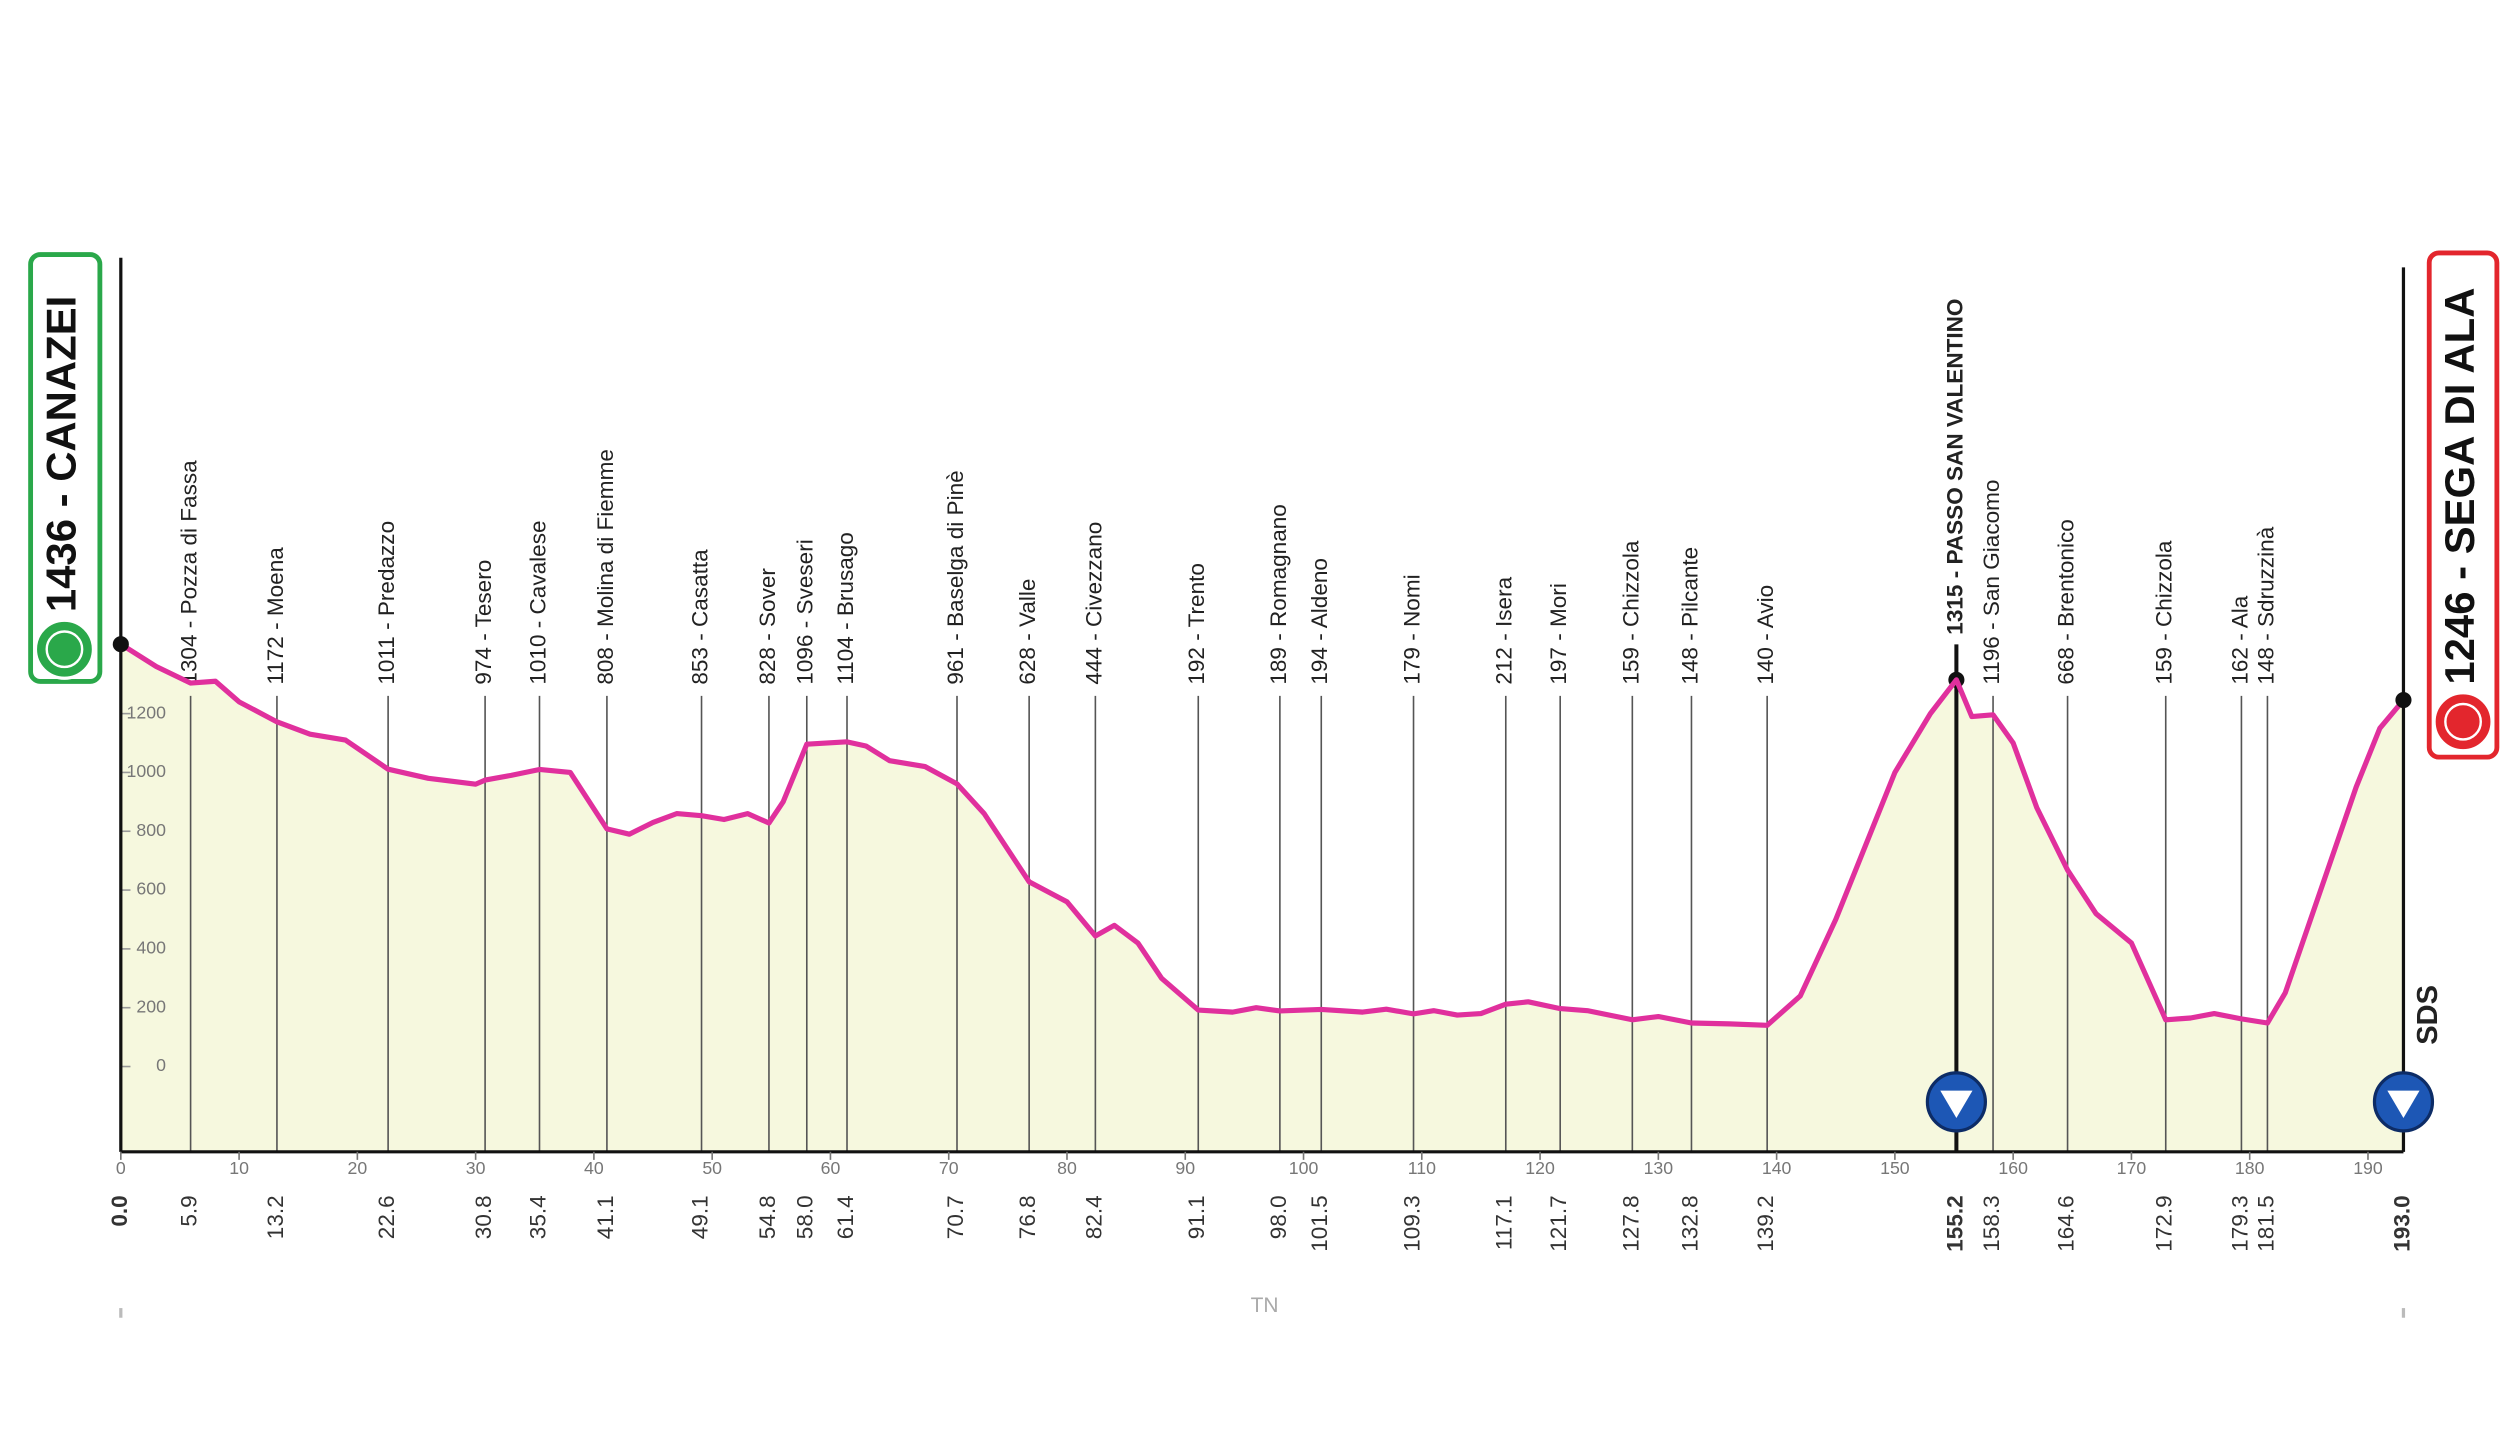 This screenshot has height=1436, width=2513. I want to click on logo: SDS, so click(2428, 1015).